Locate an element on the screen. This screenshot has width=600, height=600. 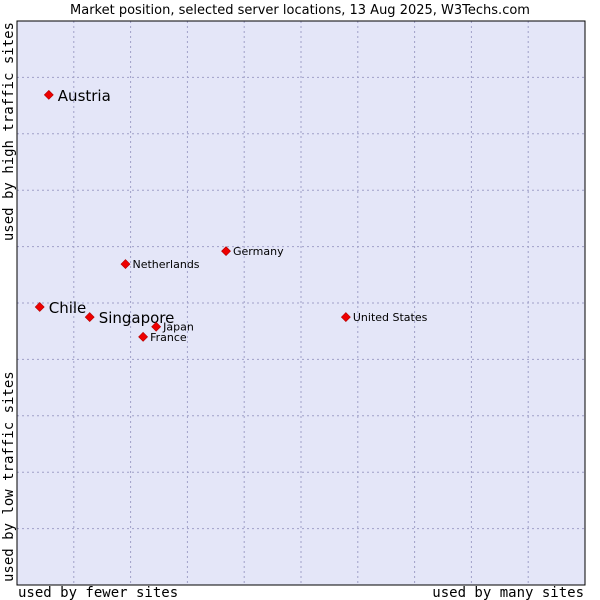
point-marker-netherlands is located at coordinates (125, 264).